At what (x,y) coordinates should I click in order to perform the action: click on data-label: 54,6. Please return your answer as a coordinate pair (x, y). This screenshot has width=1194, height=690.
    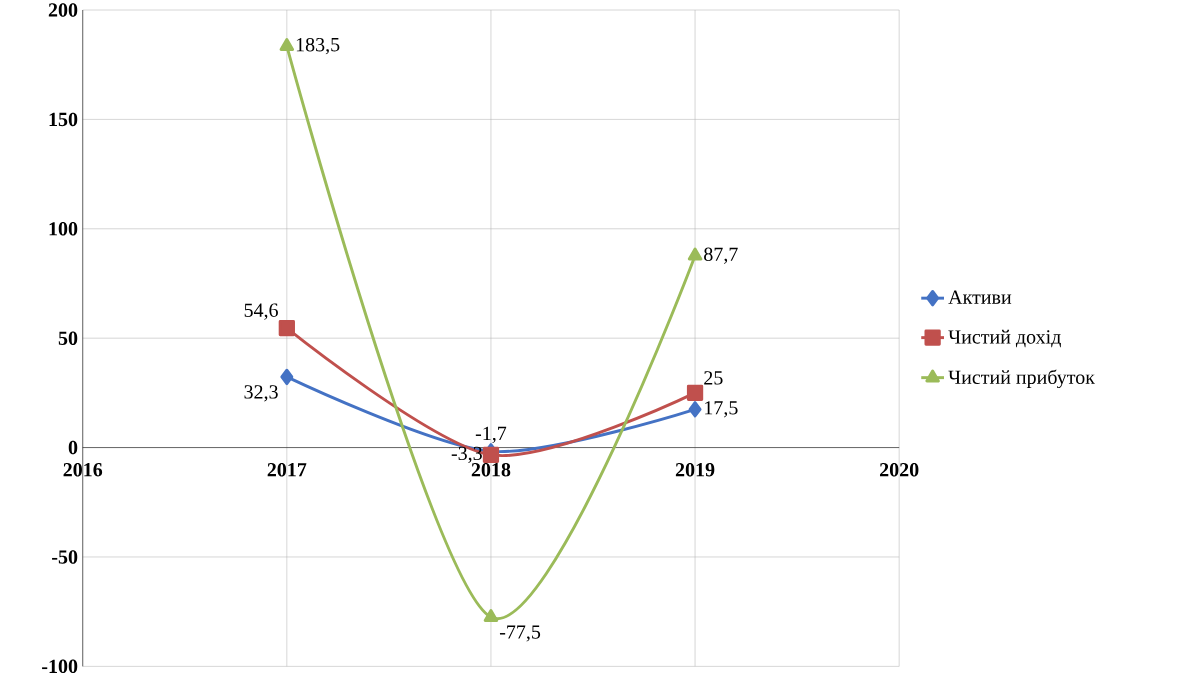
    Looking at the image, I should click on (261, 311).